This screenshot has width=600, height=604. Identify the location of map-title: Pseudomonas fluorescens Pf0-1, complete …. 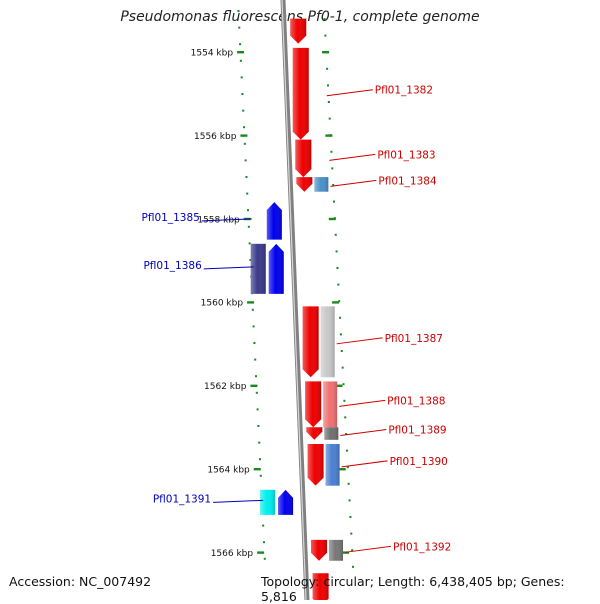
(300, 17).